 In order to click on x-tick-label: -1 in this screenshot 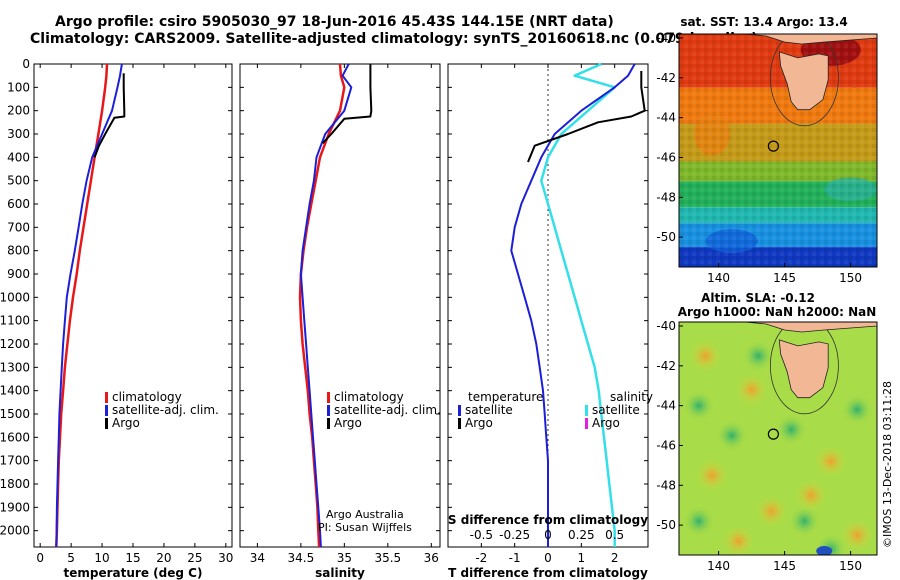, I will do `click(515, 558)`.